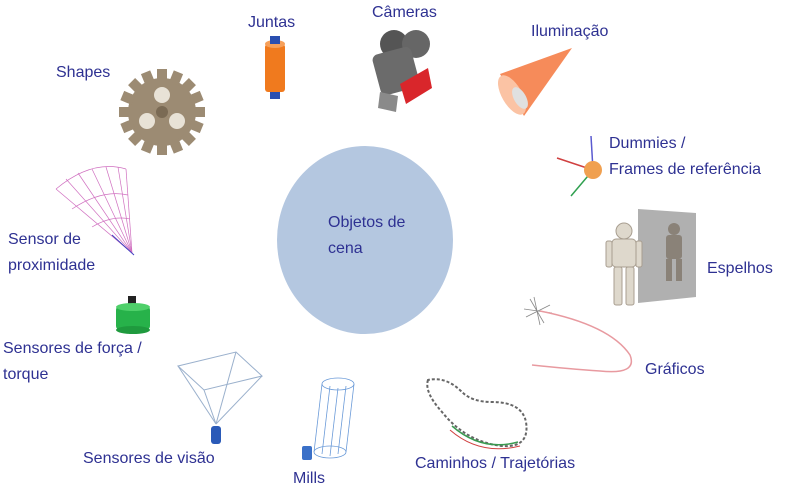 The image size is (793, 492). I want to click on label-juntas: Juntas, so click(272, 22).